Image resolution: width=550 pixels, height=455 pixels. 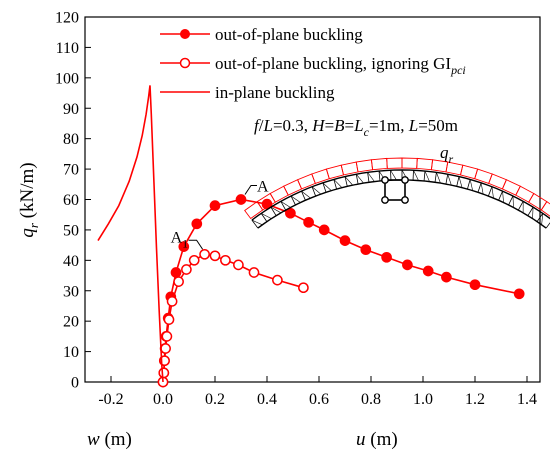 What do you see at coordinates (220, 215) in the screenshot?
I see `annotation-layer: A A1` at bounding box center [220, 215].